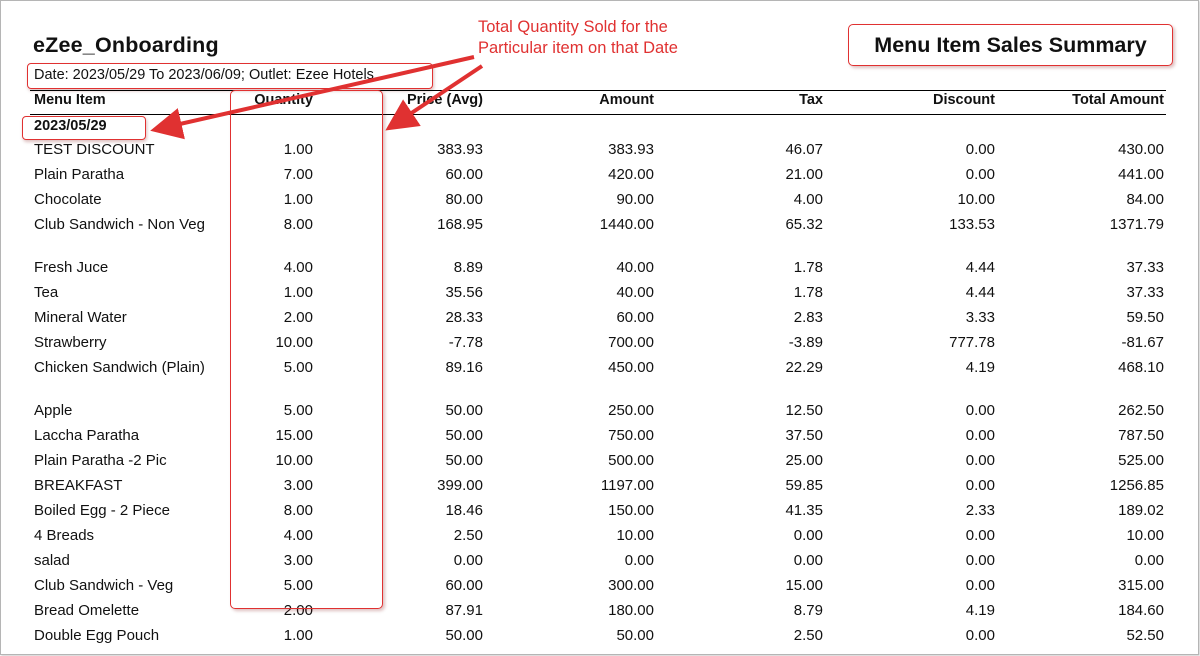 The width and height of the screenshot is (1200, 656). I want to click on cell-menu-item: Club Sandwich - Veg, so click(104, 585).